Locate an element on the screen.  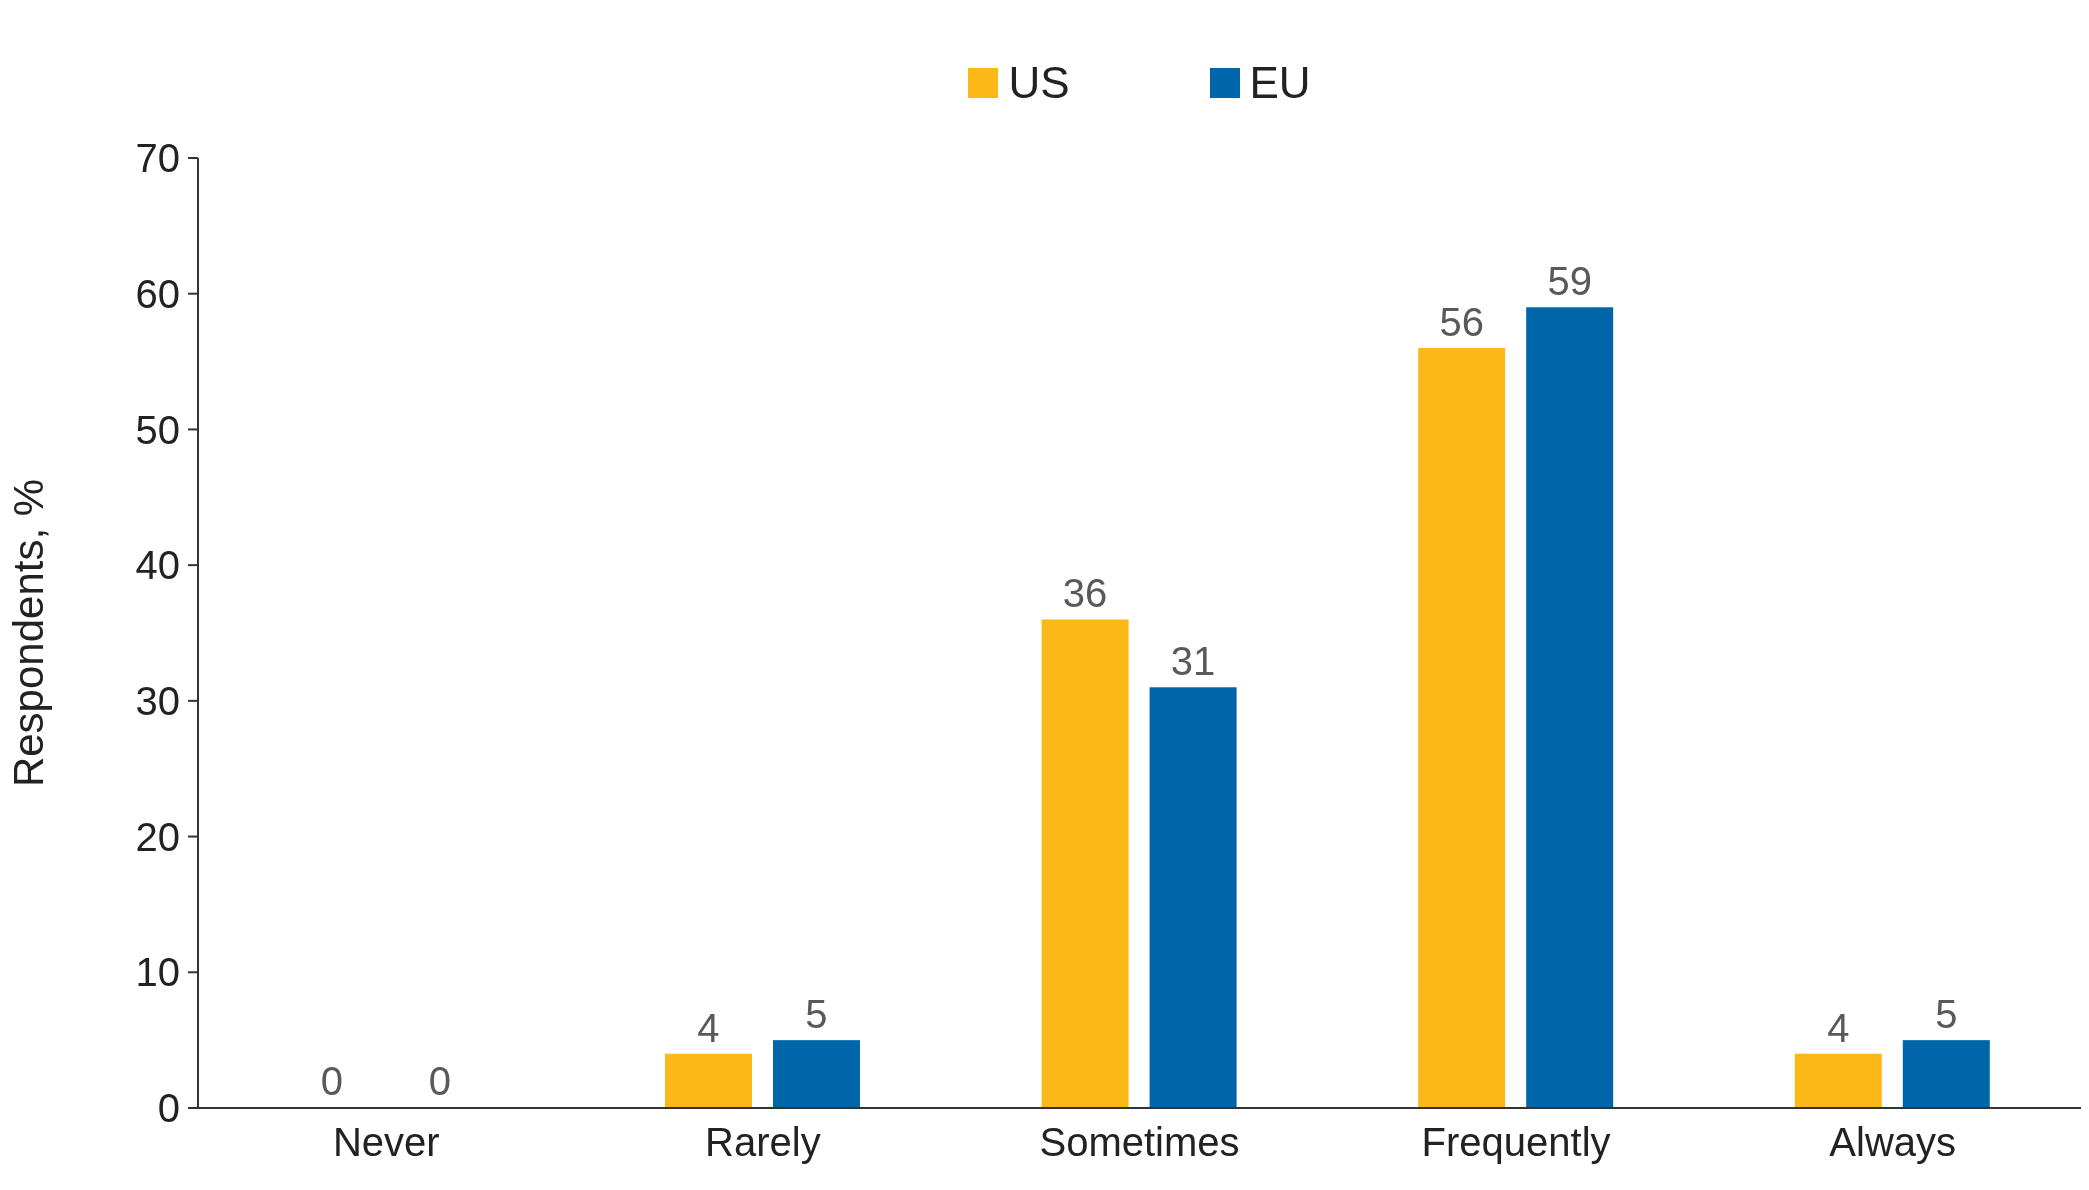
y-tick-label: 10 is located at coordinates (157, 972).